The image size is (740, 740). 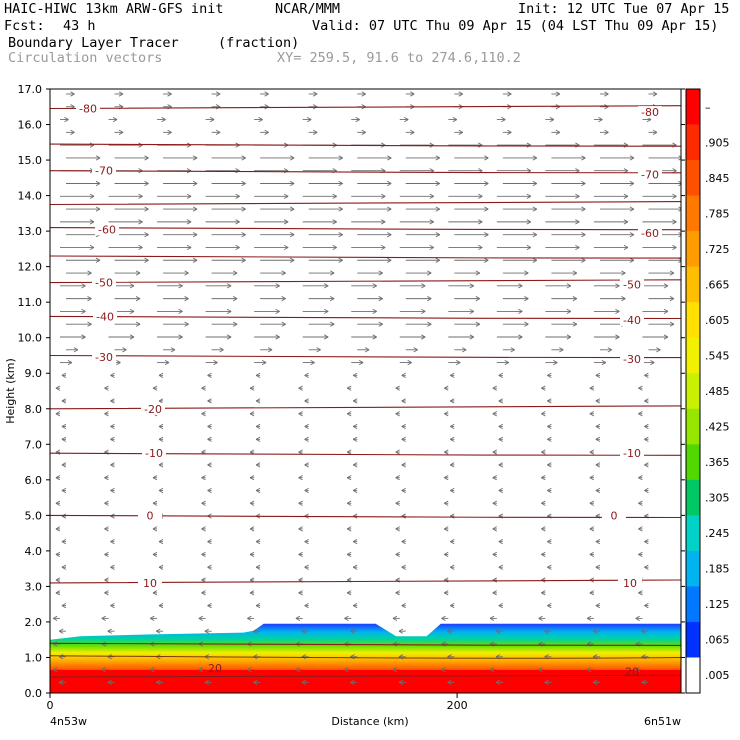 I want to click on colorbar-label: .665, so click(x=717, y=284).